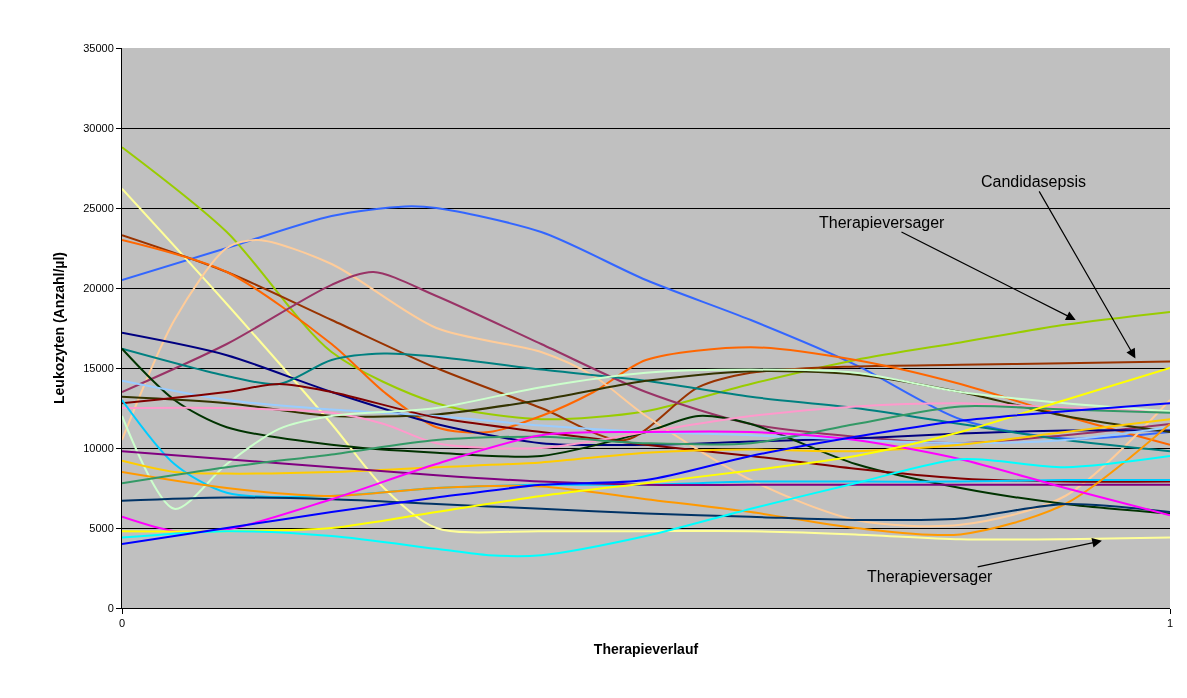  Describe the element at coordinates (1033, 181) in the screenshot. I see `annotation: Candidasepsis` at that location.